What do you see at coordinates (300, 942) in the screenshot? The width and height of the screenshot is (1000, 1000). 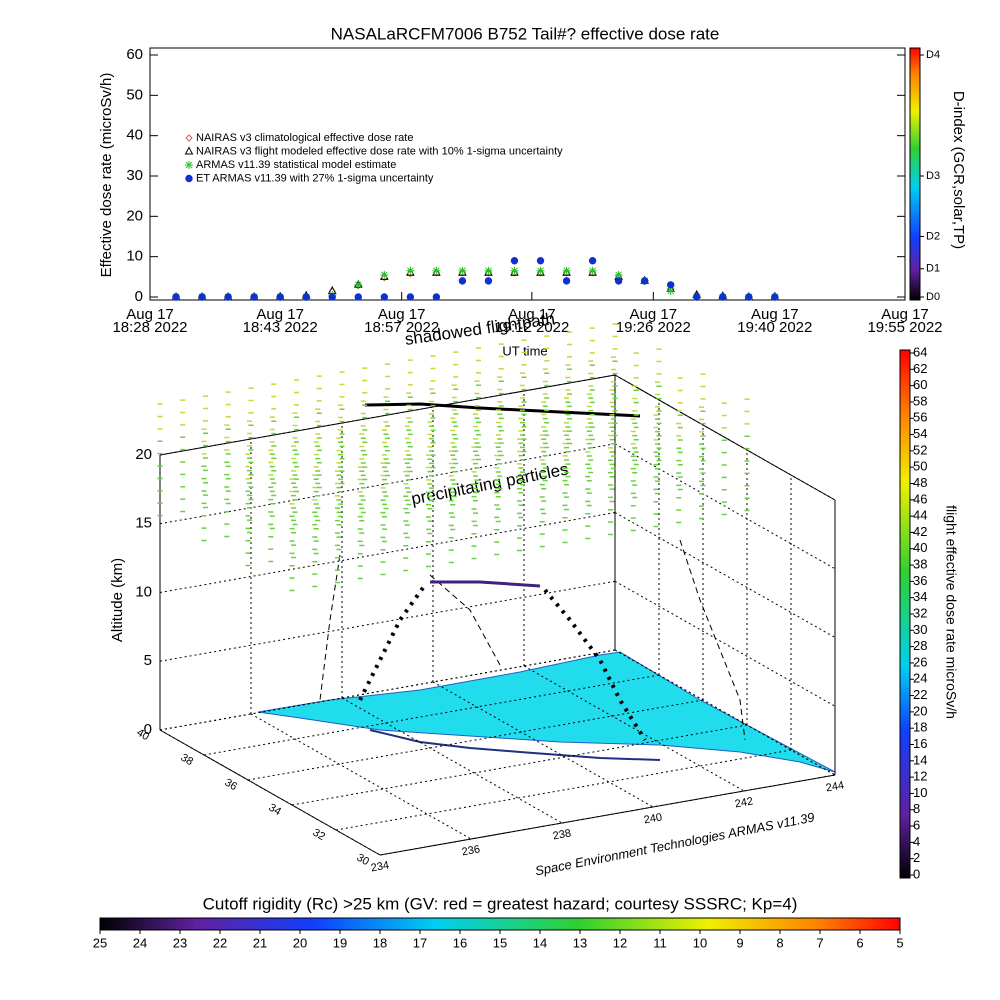 I see `colorbar-tick-label: 20` at bounding box center [300, 942].